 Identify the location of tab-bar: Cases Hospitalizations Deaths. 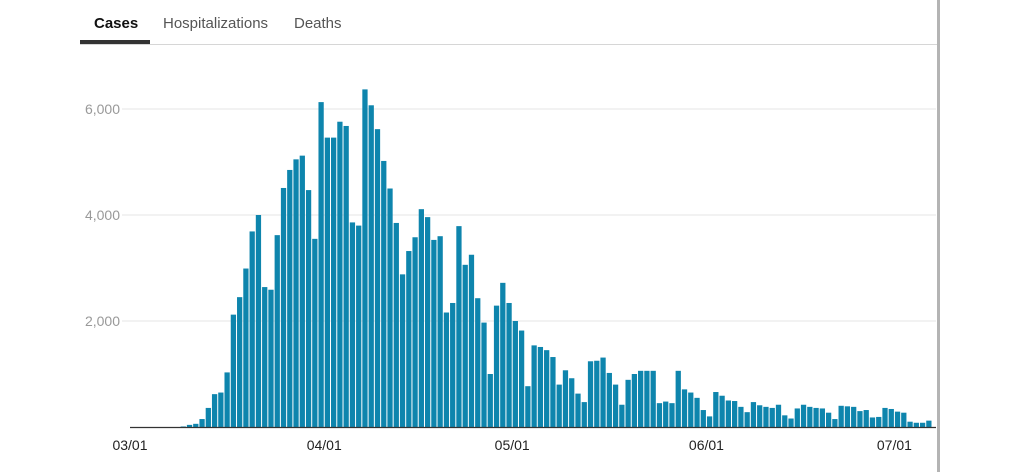
(510, 22).